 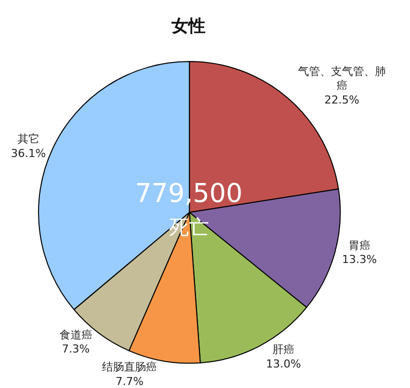 I want to click on chart-title: 女性, so click(x=188, y=26).